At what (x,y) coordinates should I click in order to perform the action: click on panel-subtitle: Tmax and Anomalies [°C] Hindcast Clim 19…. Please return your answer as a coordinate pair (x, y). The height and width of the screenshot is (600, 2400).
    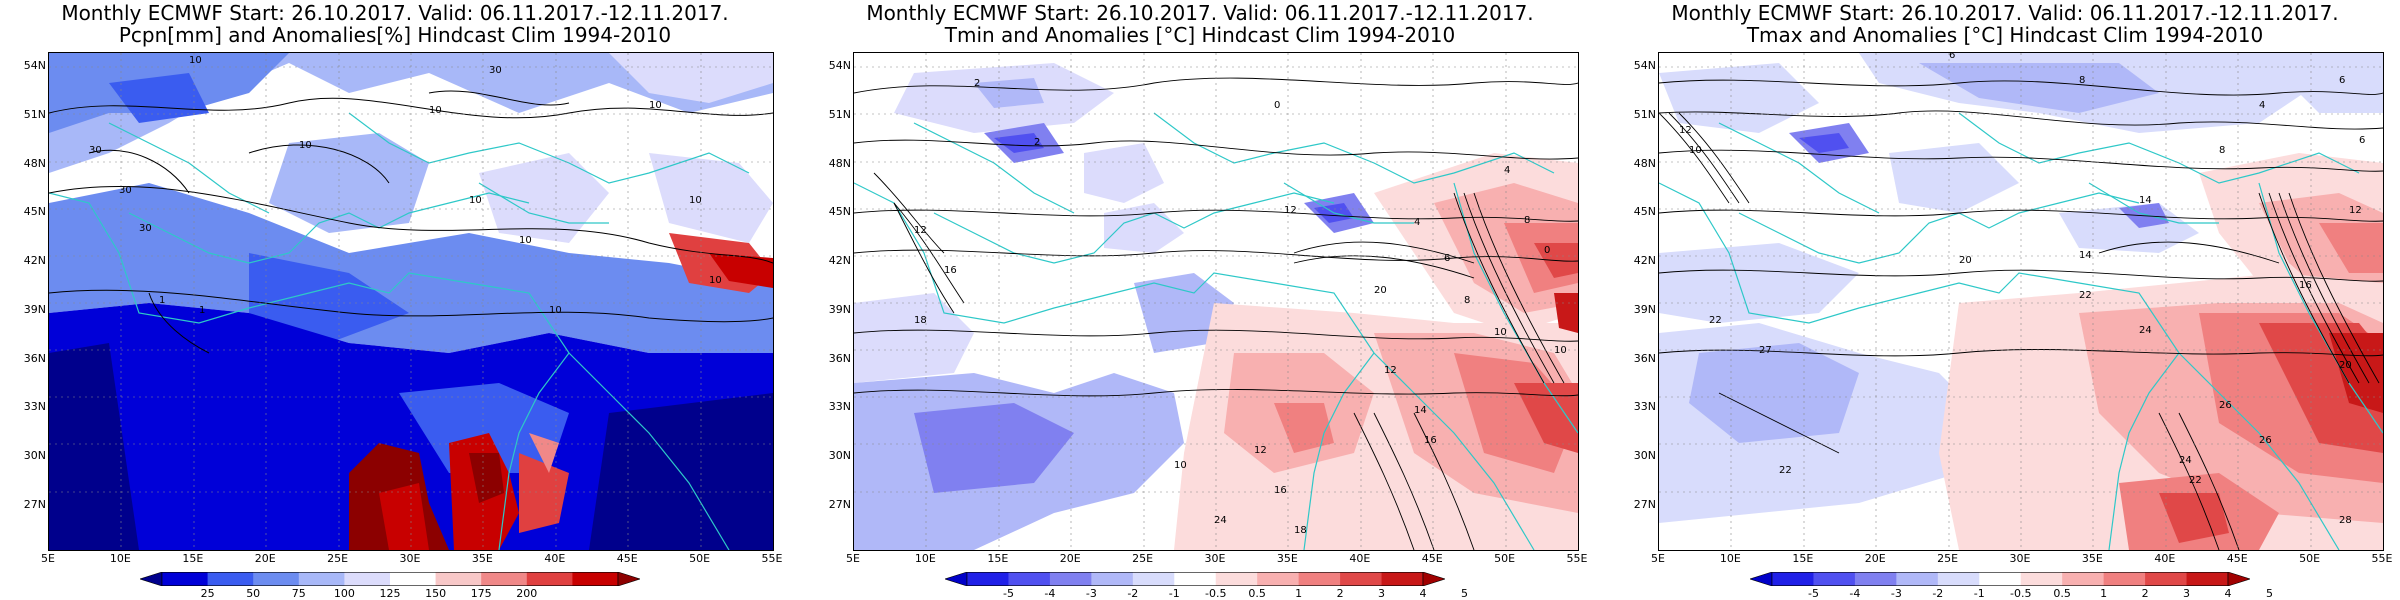
    Looking at the image, I should click on (2005, 35).